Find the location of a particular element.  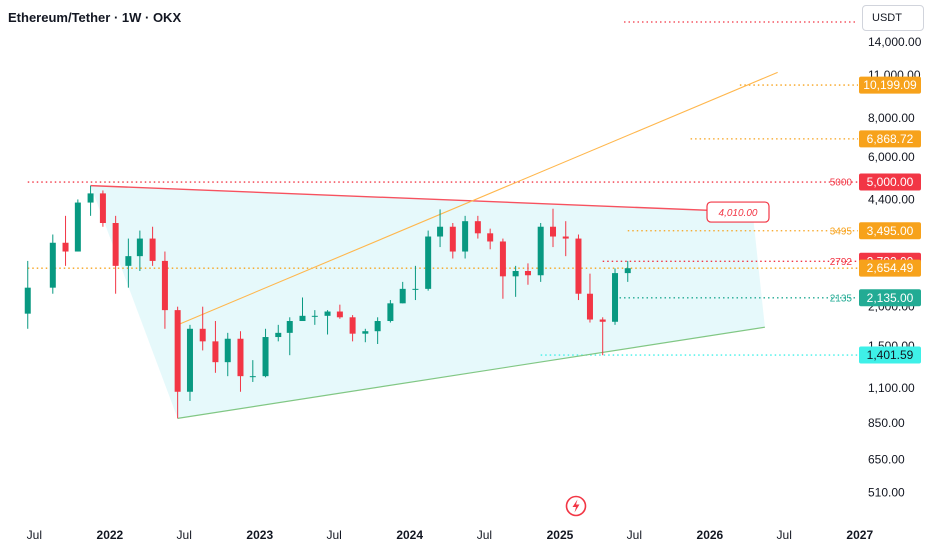

x-tick-label: 2022 is located at coordinates (110, 535).